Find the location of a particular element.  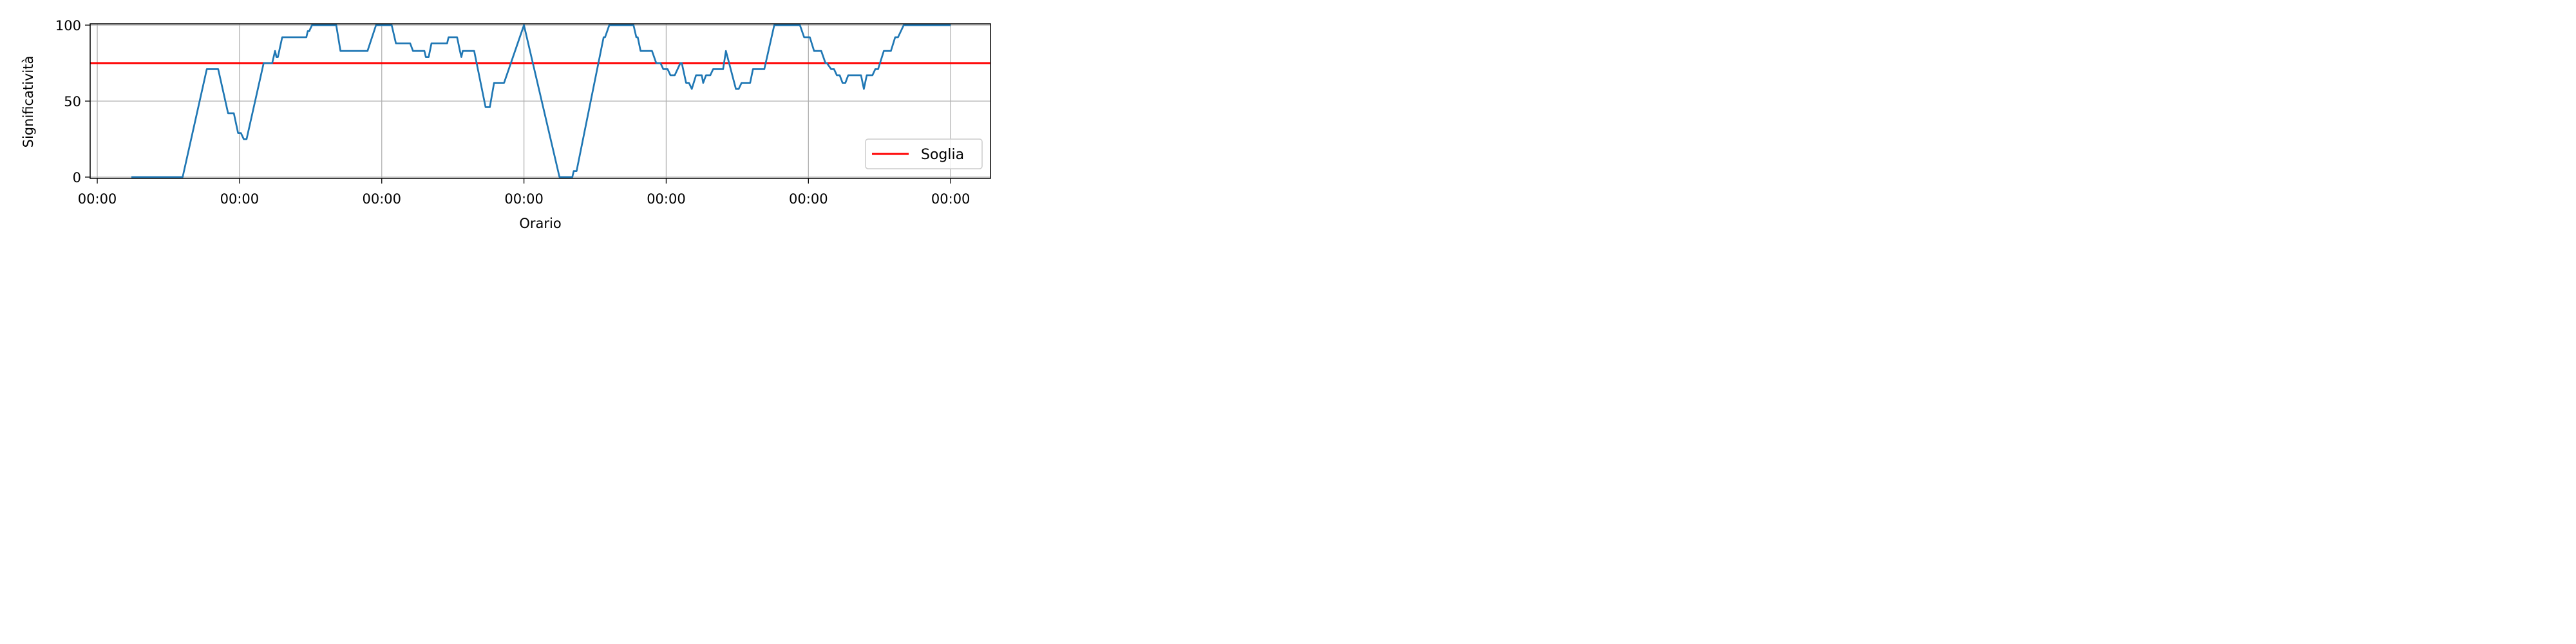

legend-label: Soglia is located at coordinates (943, 155).